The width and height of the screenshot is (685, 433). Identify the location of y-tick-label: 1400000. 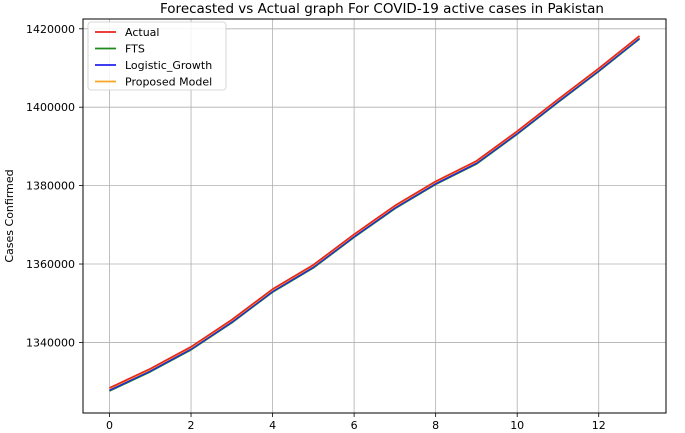
(50, 107).